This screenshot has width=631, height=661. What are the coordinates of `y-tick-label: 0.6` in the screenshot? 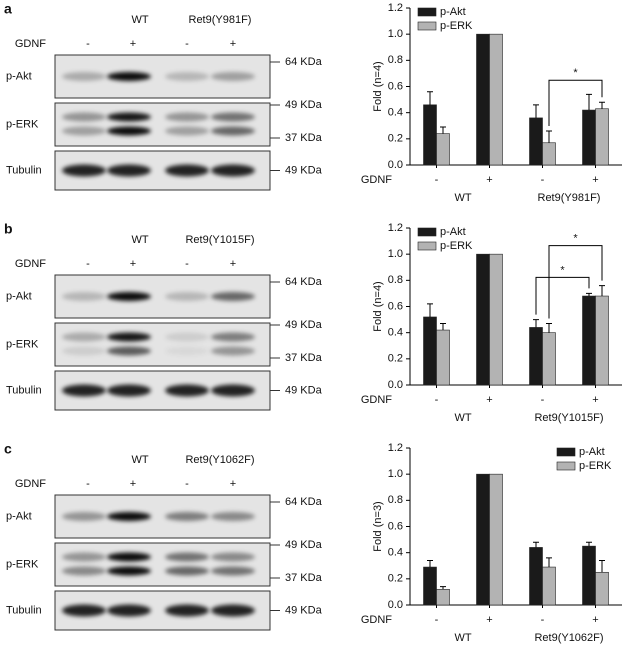 It's located at (395, 306).